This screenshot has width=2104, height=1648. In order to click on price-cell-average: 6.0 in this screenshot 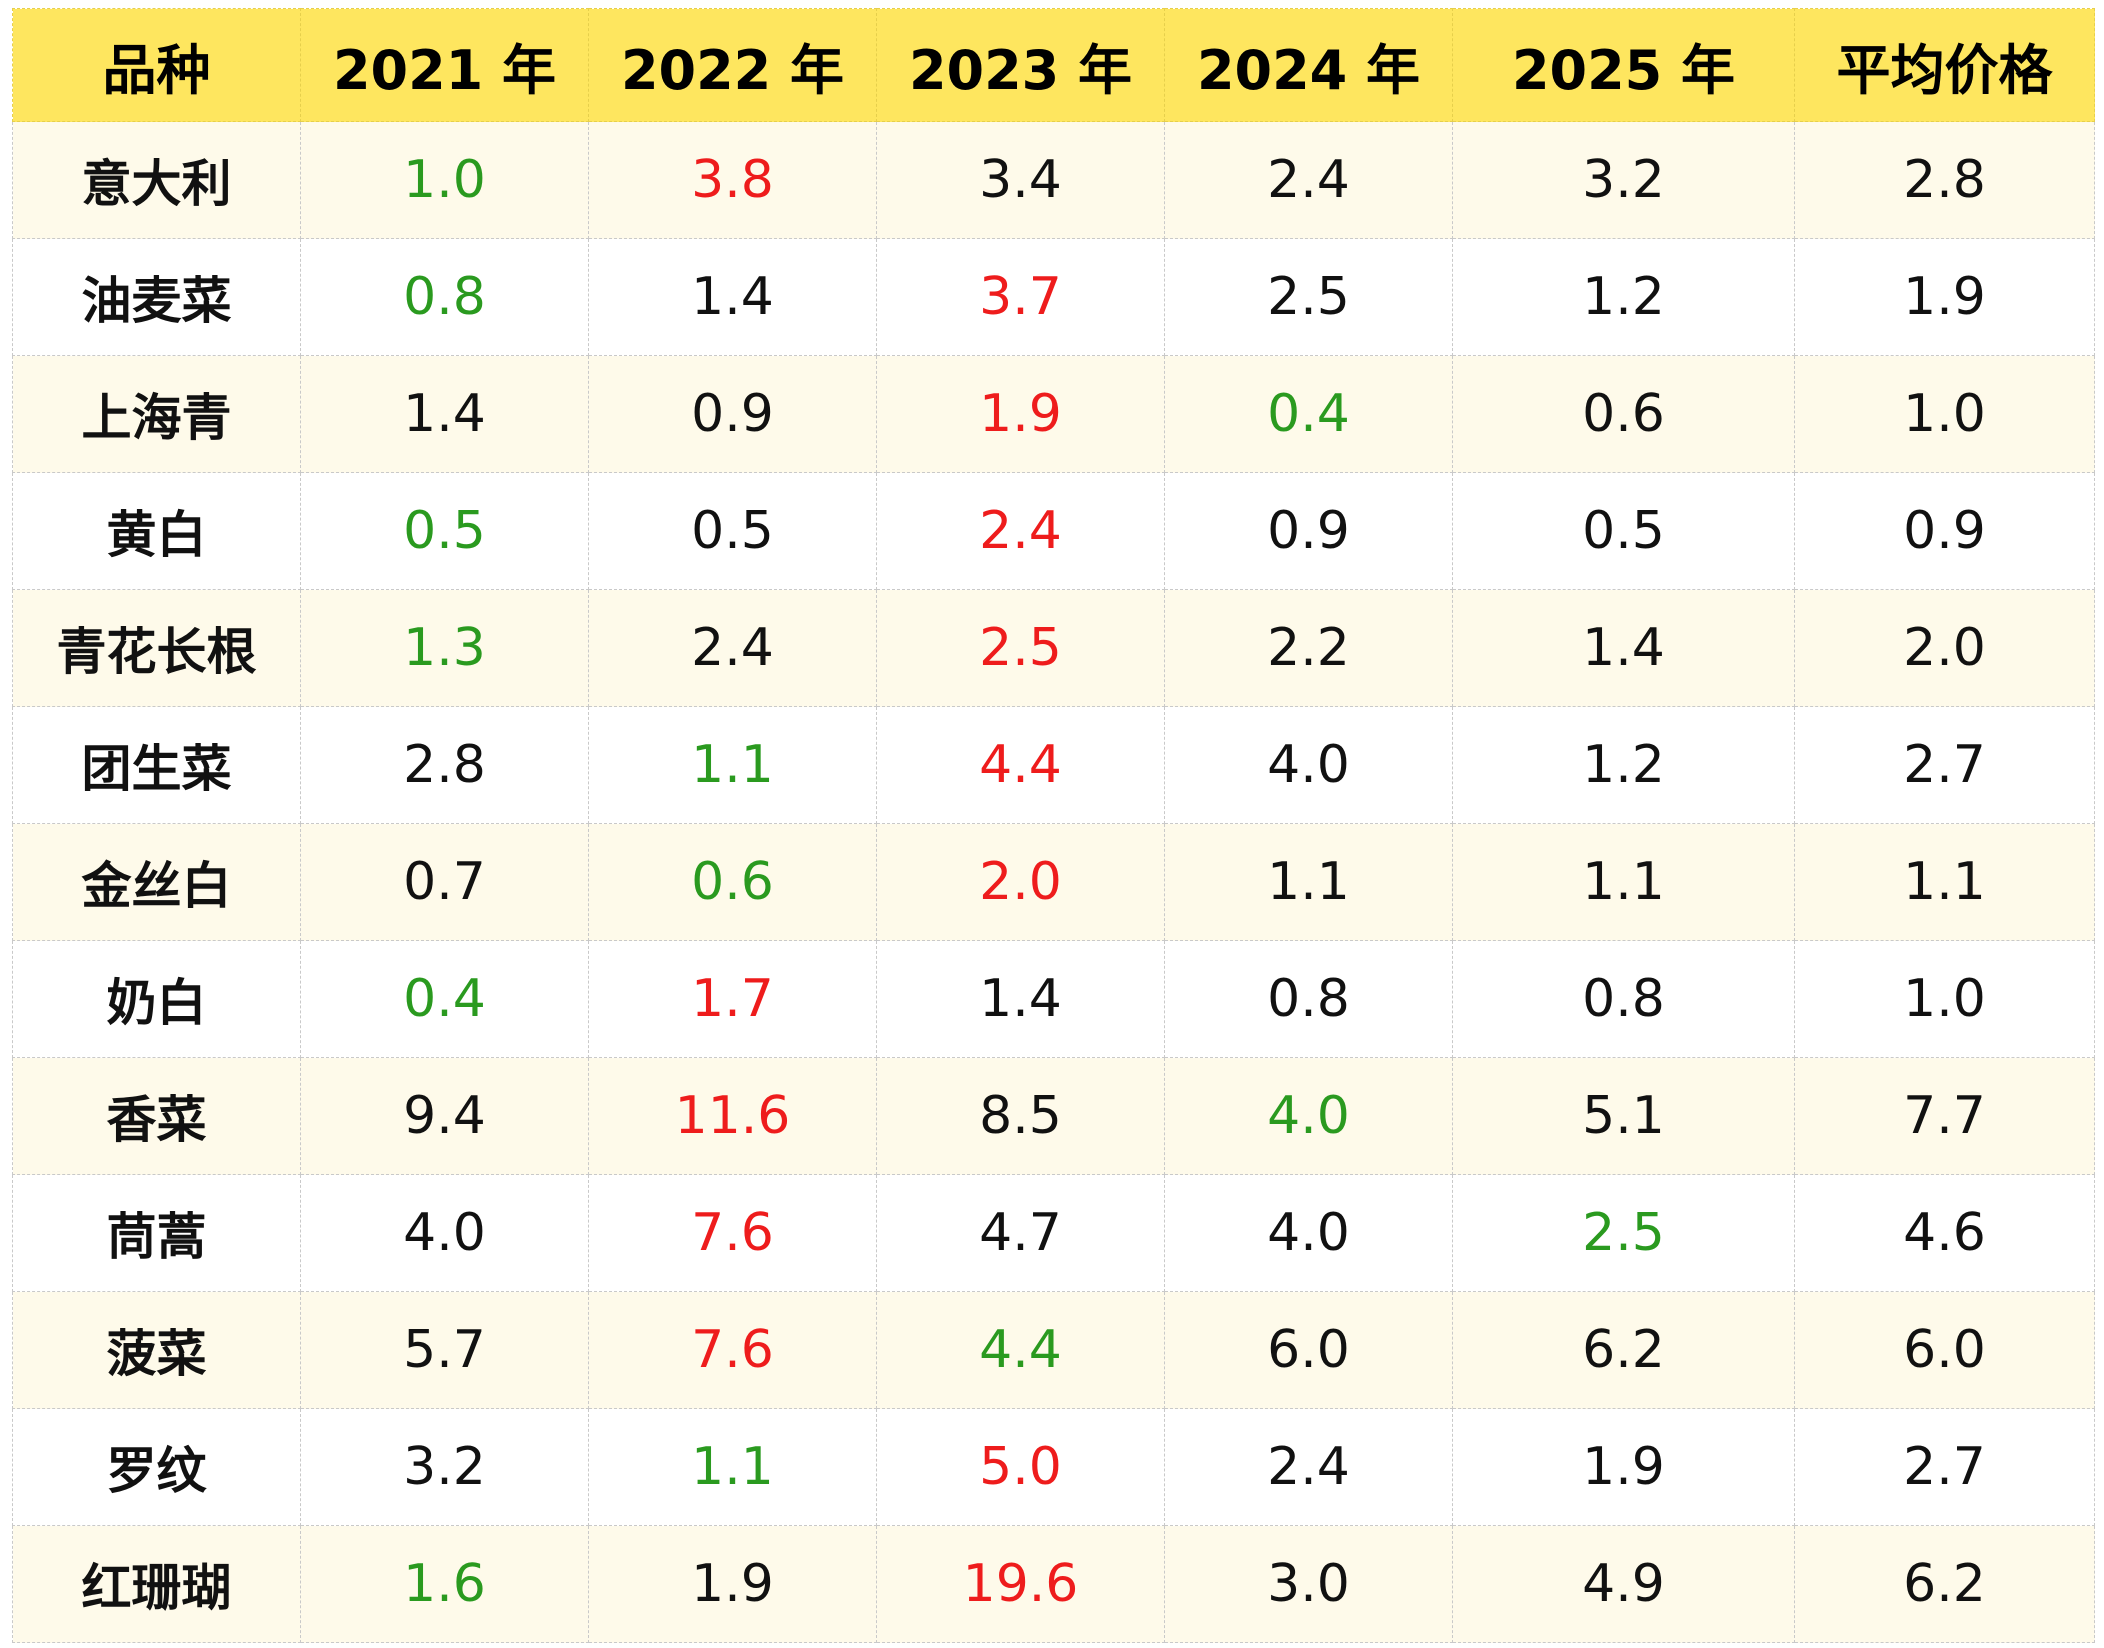, I will do `click(1944, 1350)`.